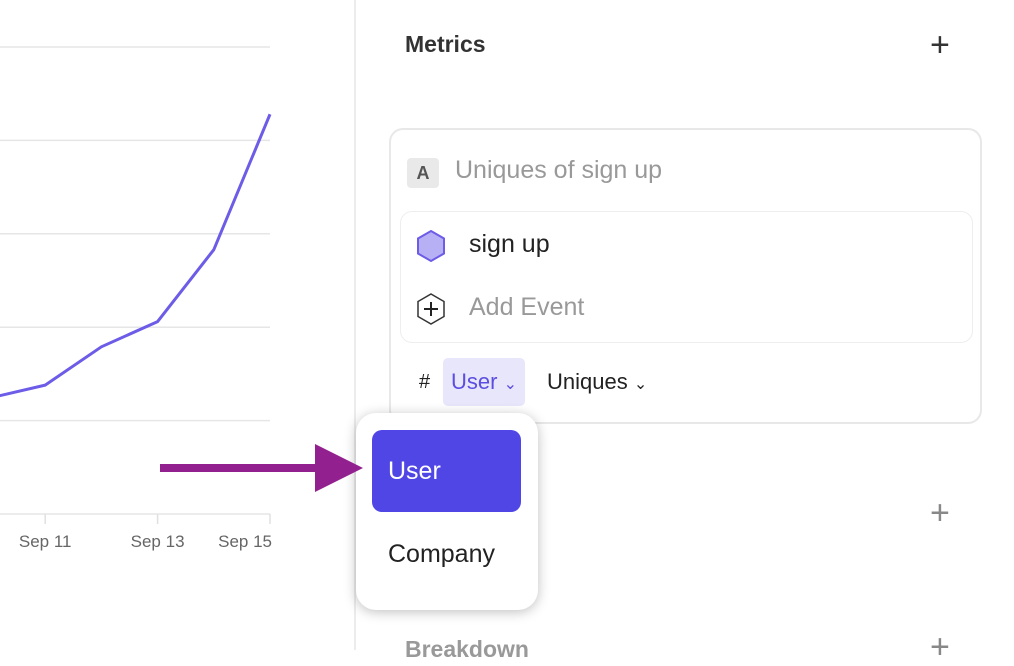 This screenshot has height=666, width=1014. Describe the element at coordinates (527, 307) in the screenshot. I see `add-event-button: Add Event` at that location.